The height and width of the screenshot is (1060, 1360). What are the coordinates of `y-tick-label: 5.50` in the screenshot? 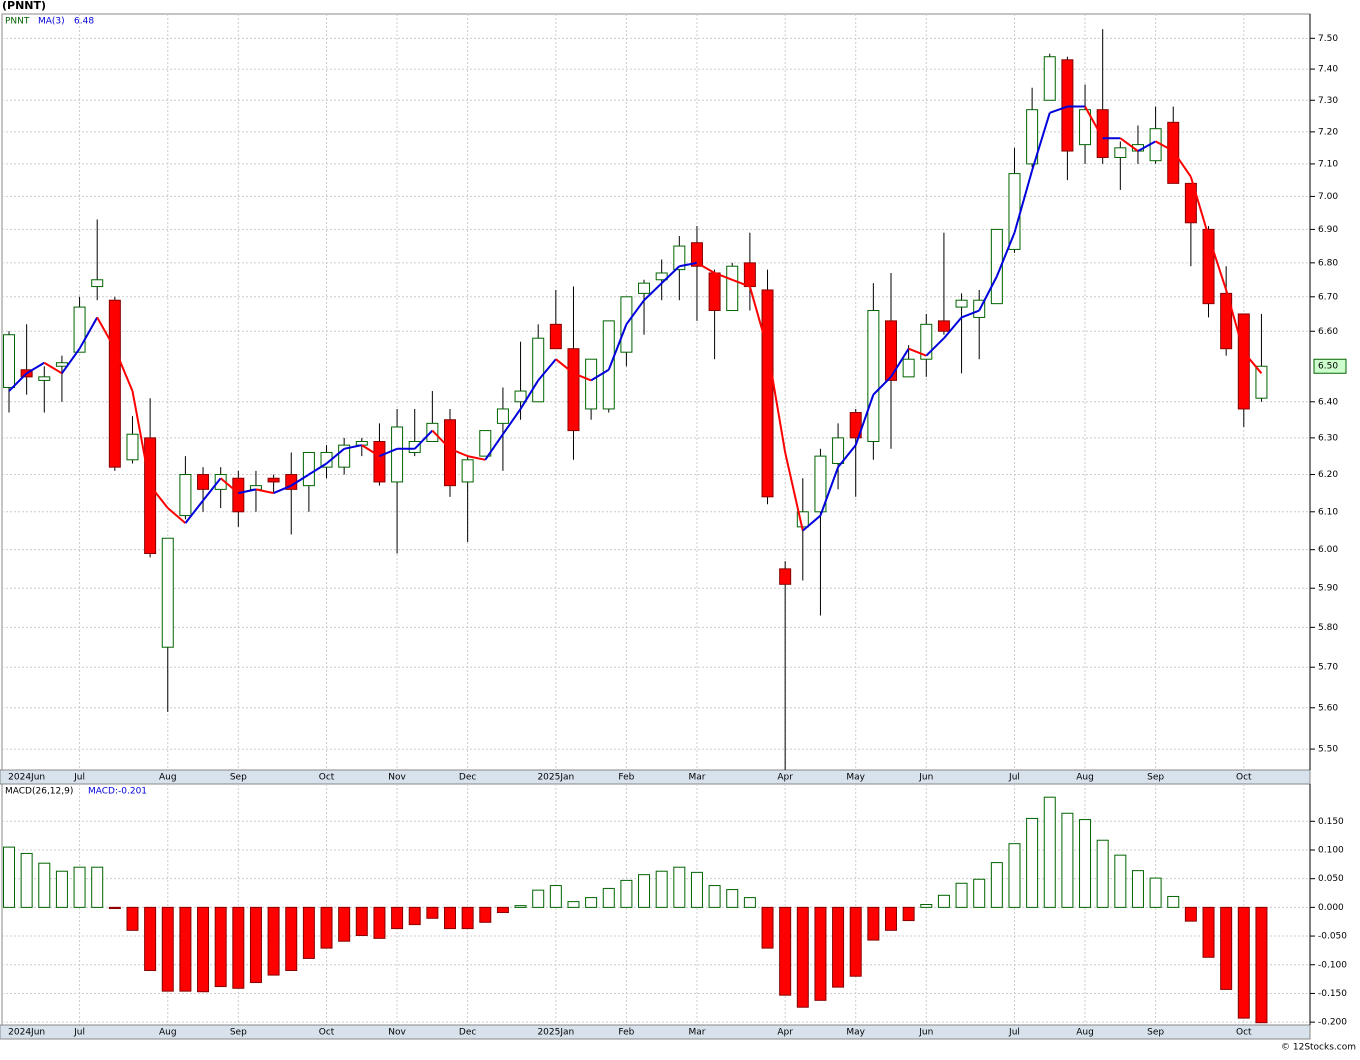 It's located at (1328, 750).